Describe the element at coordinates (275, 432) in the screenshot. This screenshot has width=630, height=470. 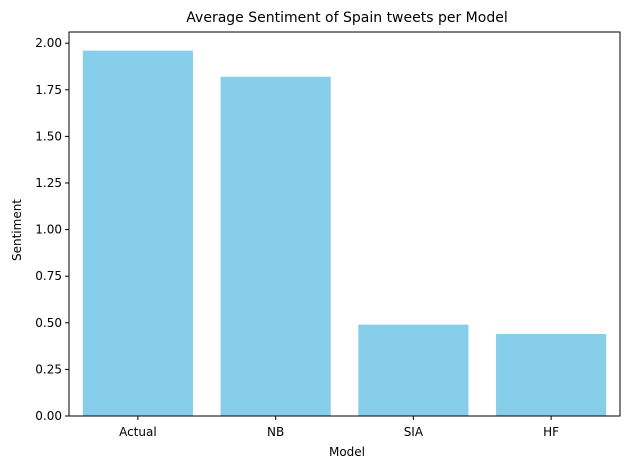
I see `x-tick-label: NB` at that location.